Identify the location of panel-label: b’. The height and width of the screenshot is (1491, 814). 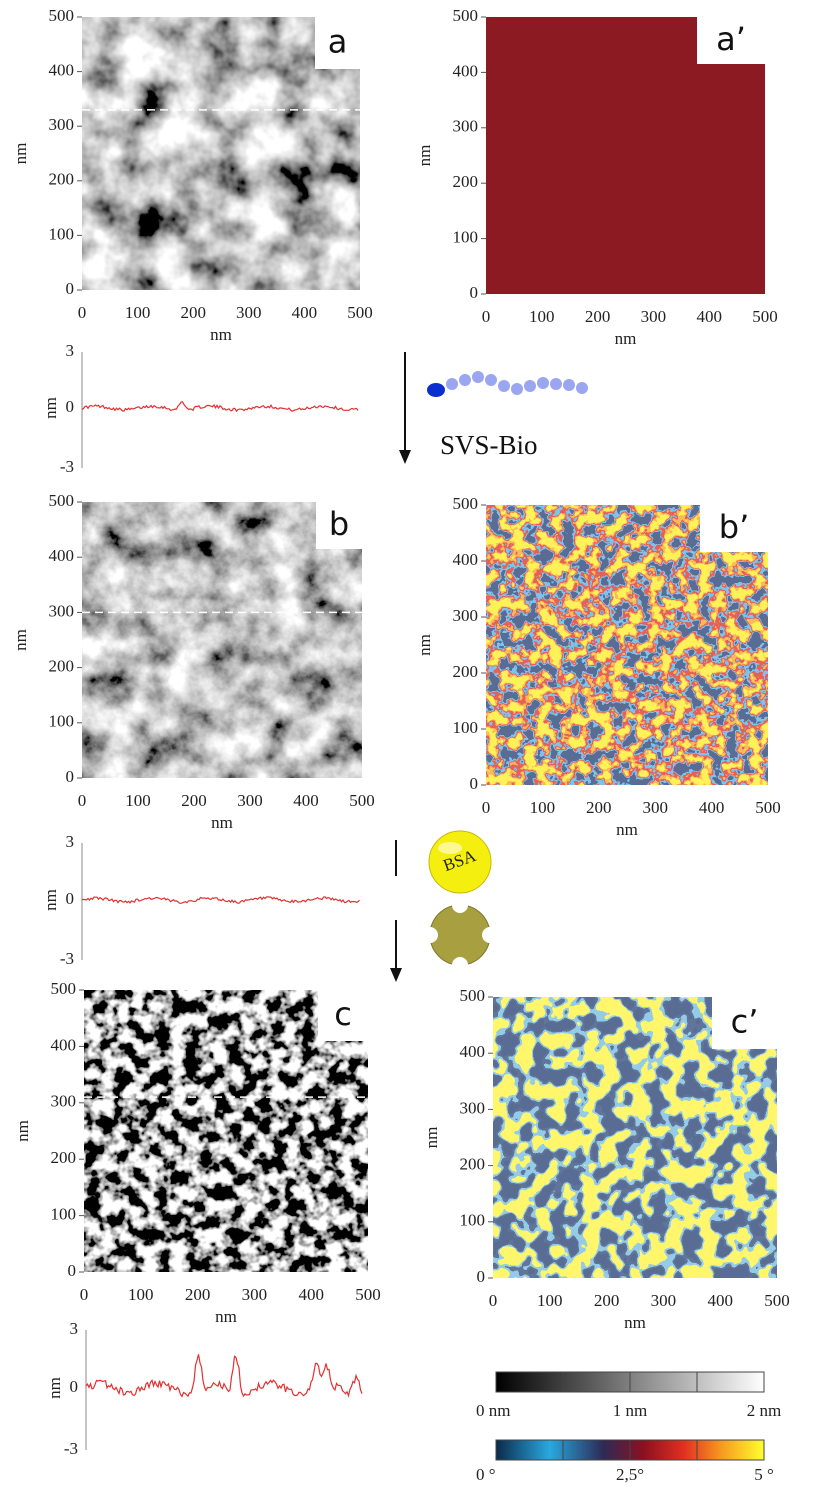
(734, 527).